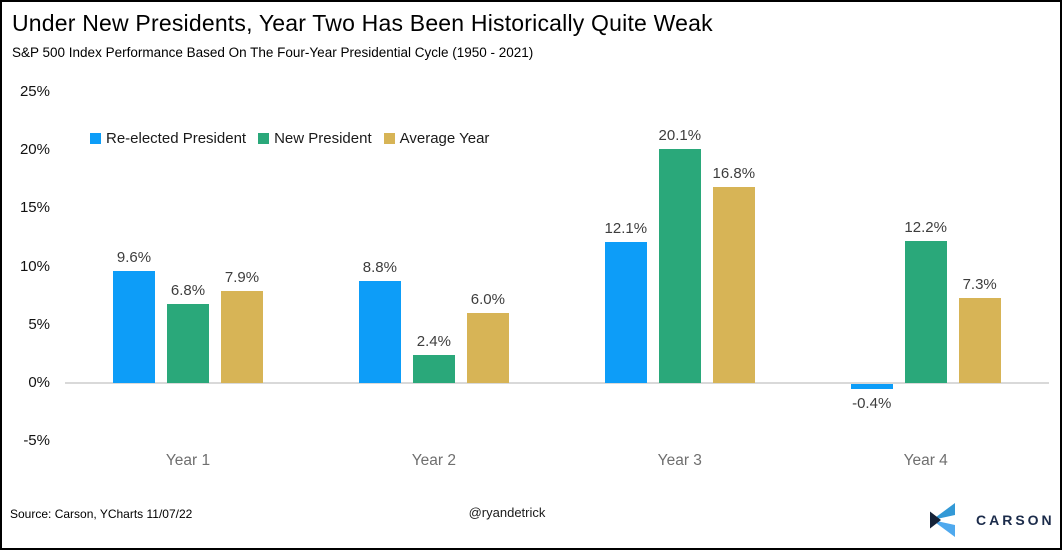 The height and width of the screenshot is (550, 1062). I want to click on zero-gridline, so click(557, 383).